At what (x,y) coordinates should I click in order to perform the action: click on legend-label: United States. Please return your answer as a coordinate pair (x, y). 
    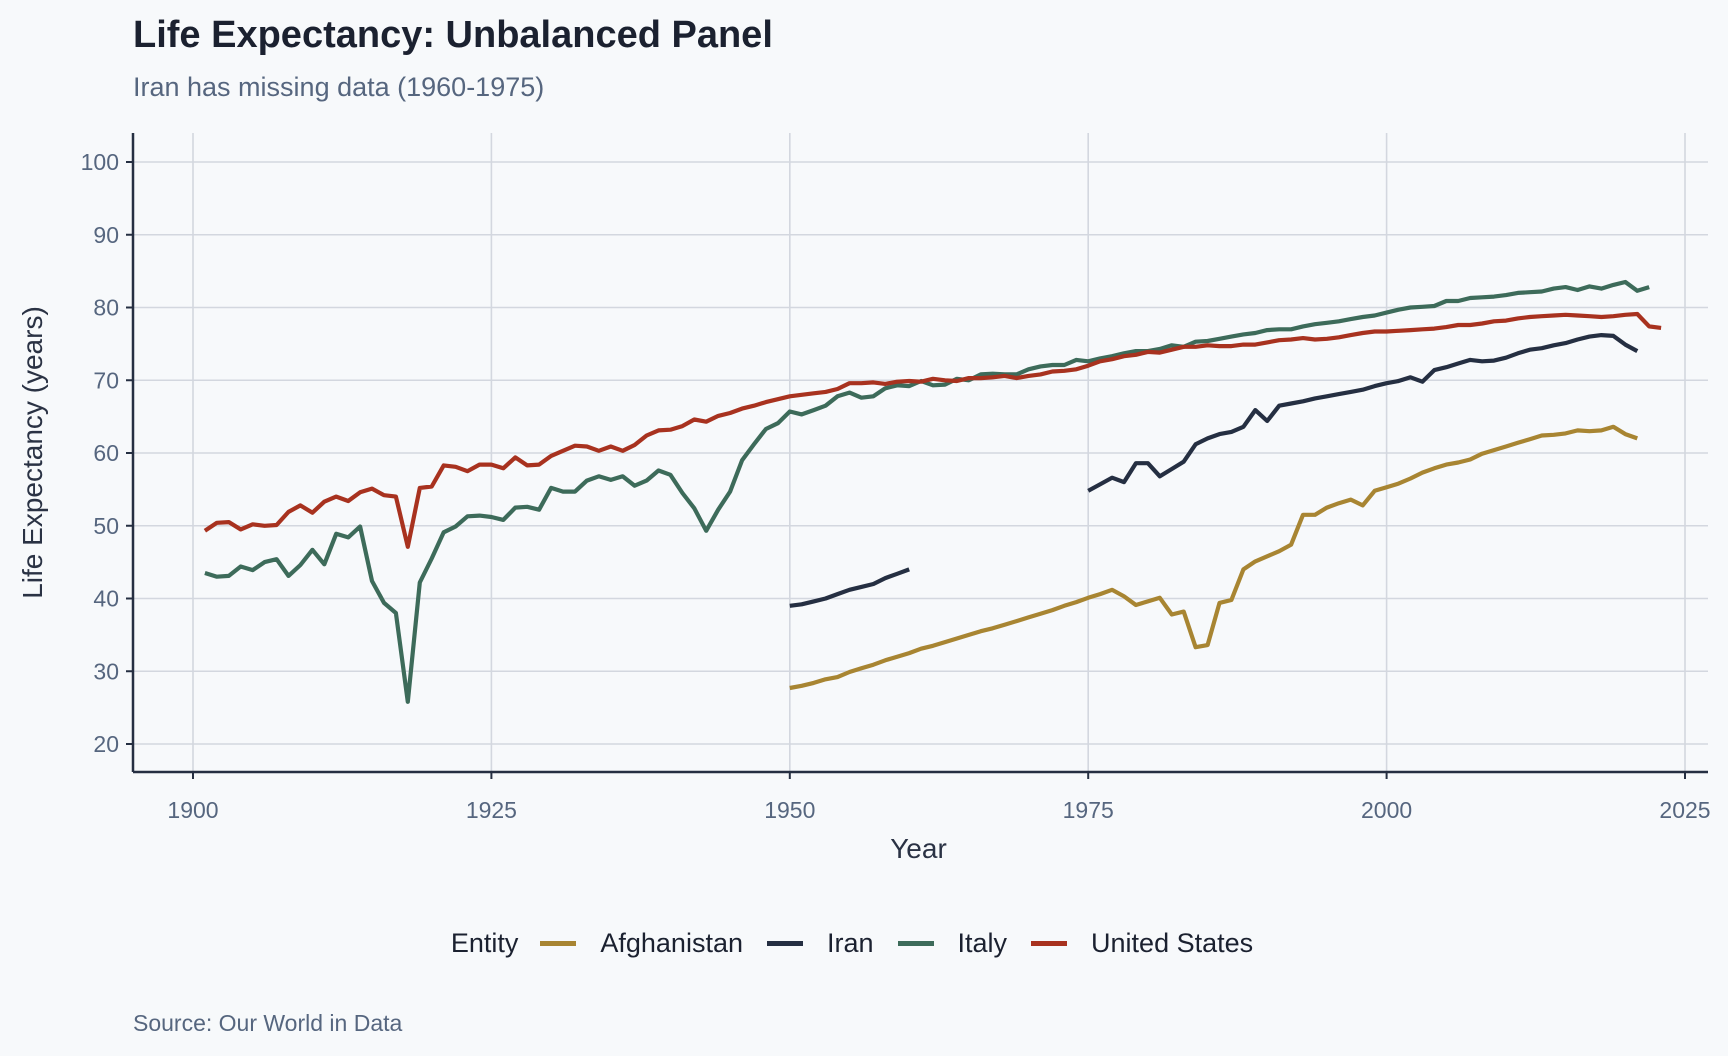
    Looking at the image, I should click on (1172, 943).